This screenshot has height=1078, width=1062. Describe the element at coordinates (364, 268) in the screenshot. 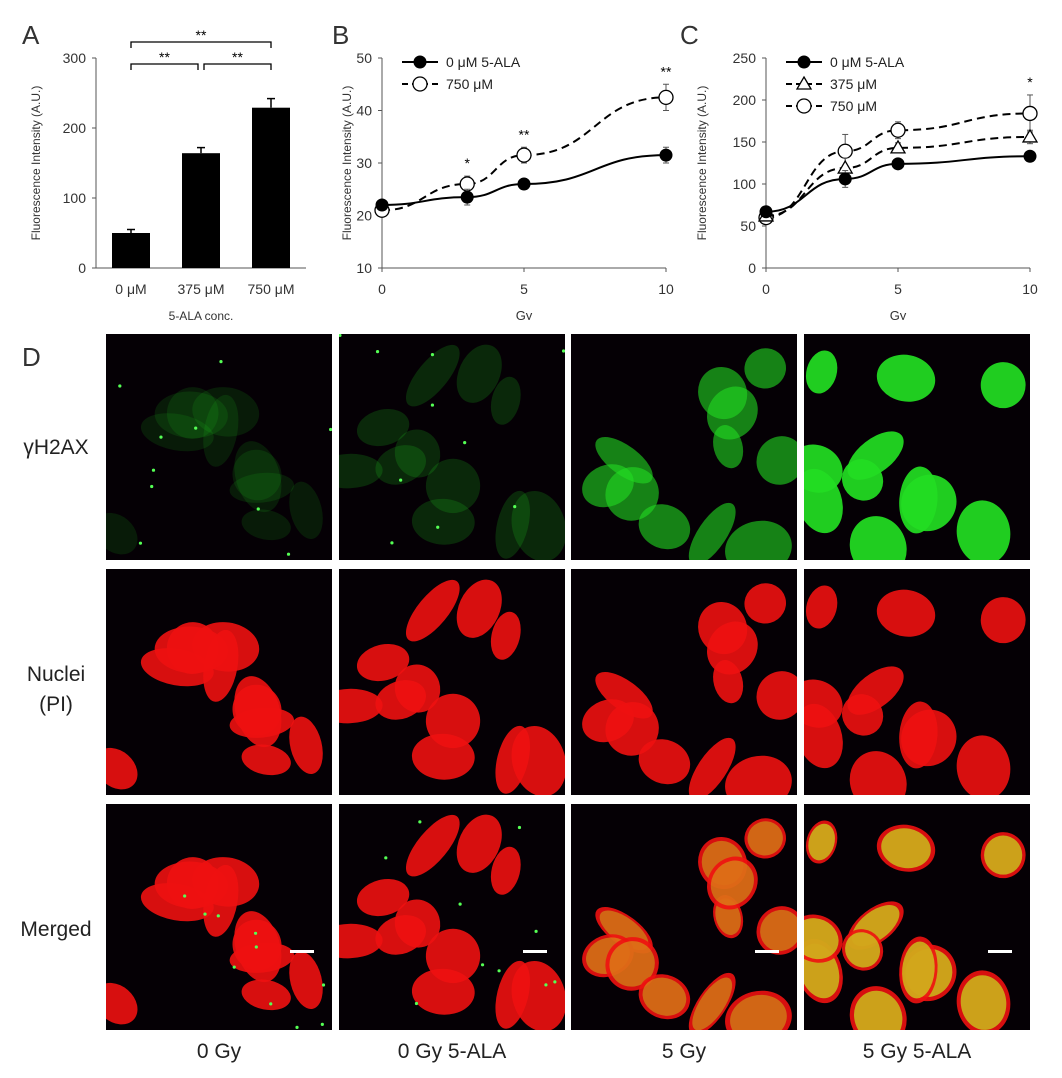

I see `y-tick-label: 10` at that location.